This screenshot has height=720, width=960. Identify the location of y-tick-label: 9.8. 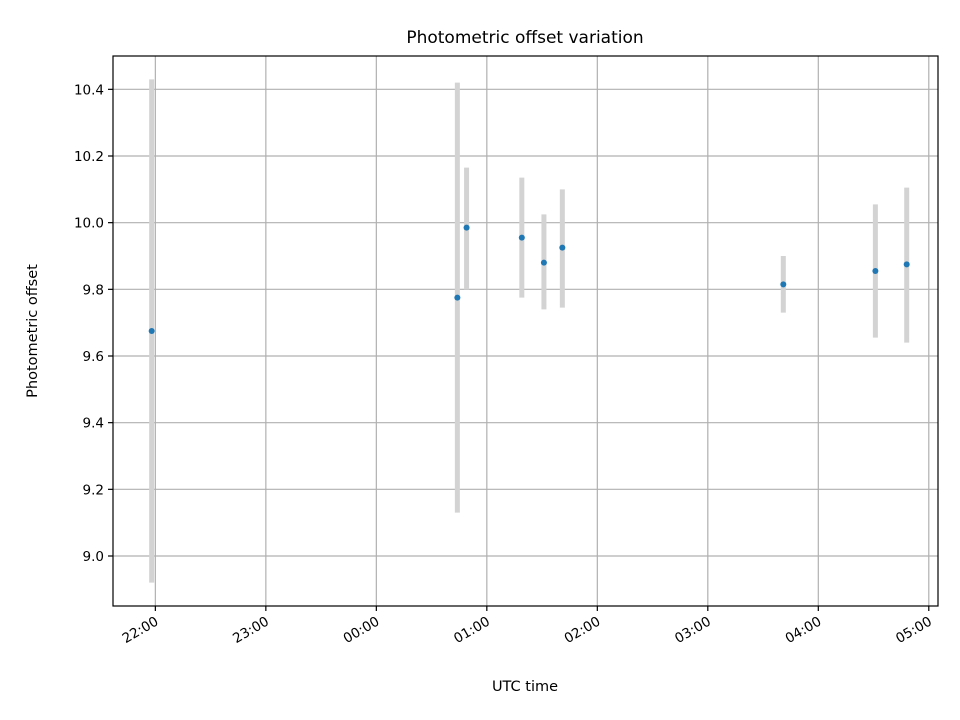
(93, 290).